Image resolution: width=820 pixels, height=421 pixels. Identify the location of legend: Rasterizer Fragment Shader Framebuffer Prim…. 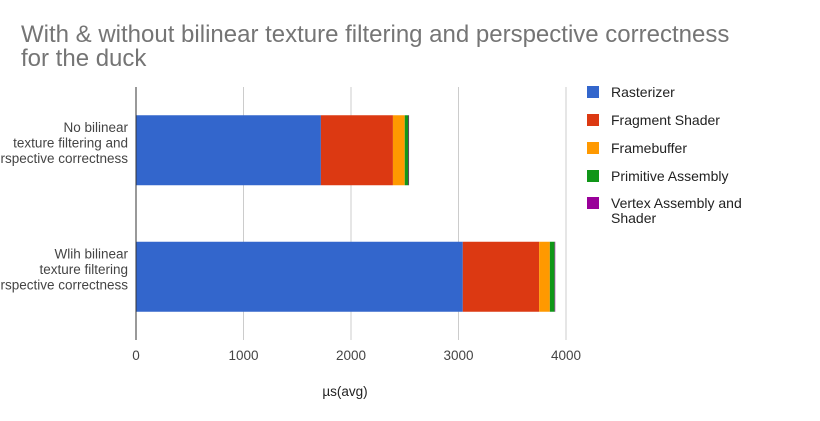
(664, 155).